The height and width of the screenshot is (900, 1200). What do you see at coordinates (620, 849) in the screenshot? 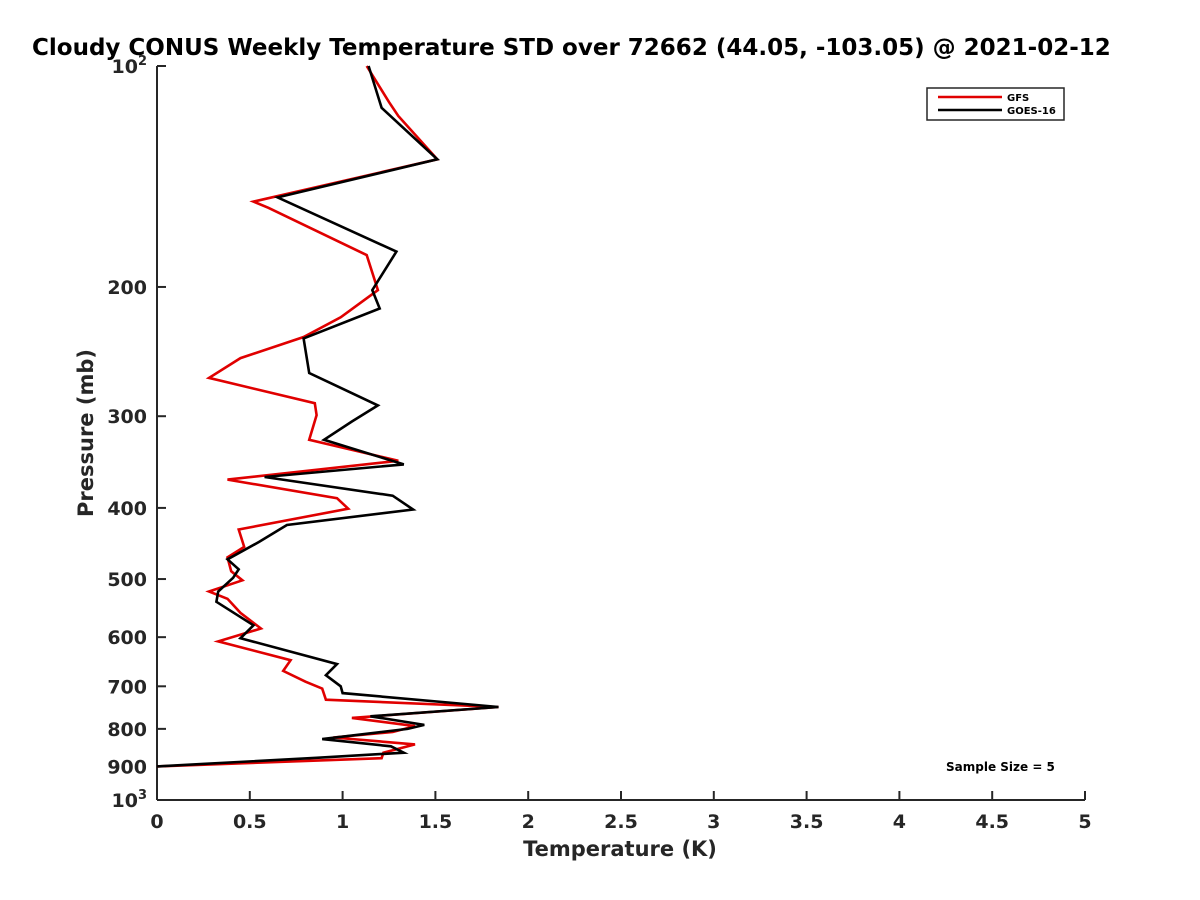
I see `x-axis-label: Temperature (K)` at bounding box center [620, 849].